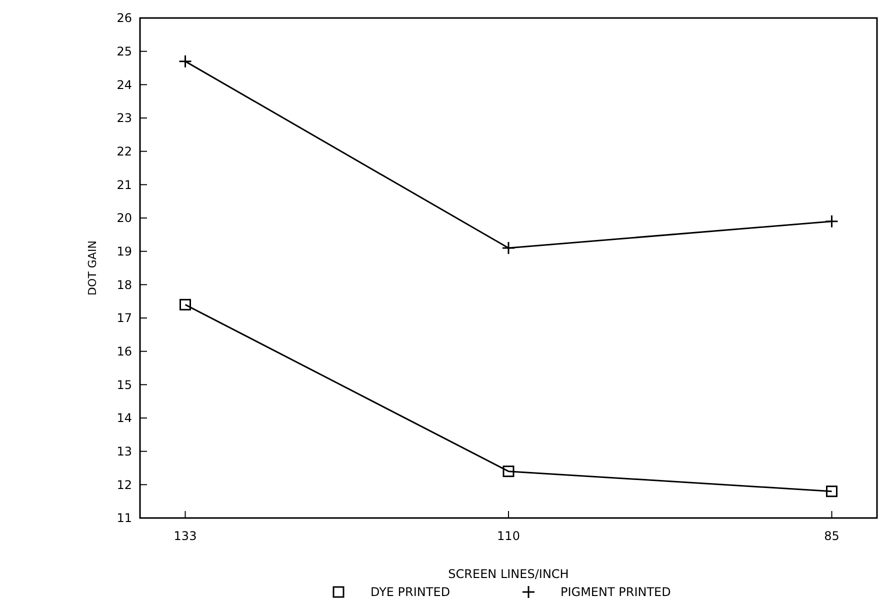  Describe the element at coordinates (124, 351) in the screenshot. I see `y-tick-label: 16` at that location.